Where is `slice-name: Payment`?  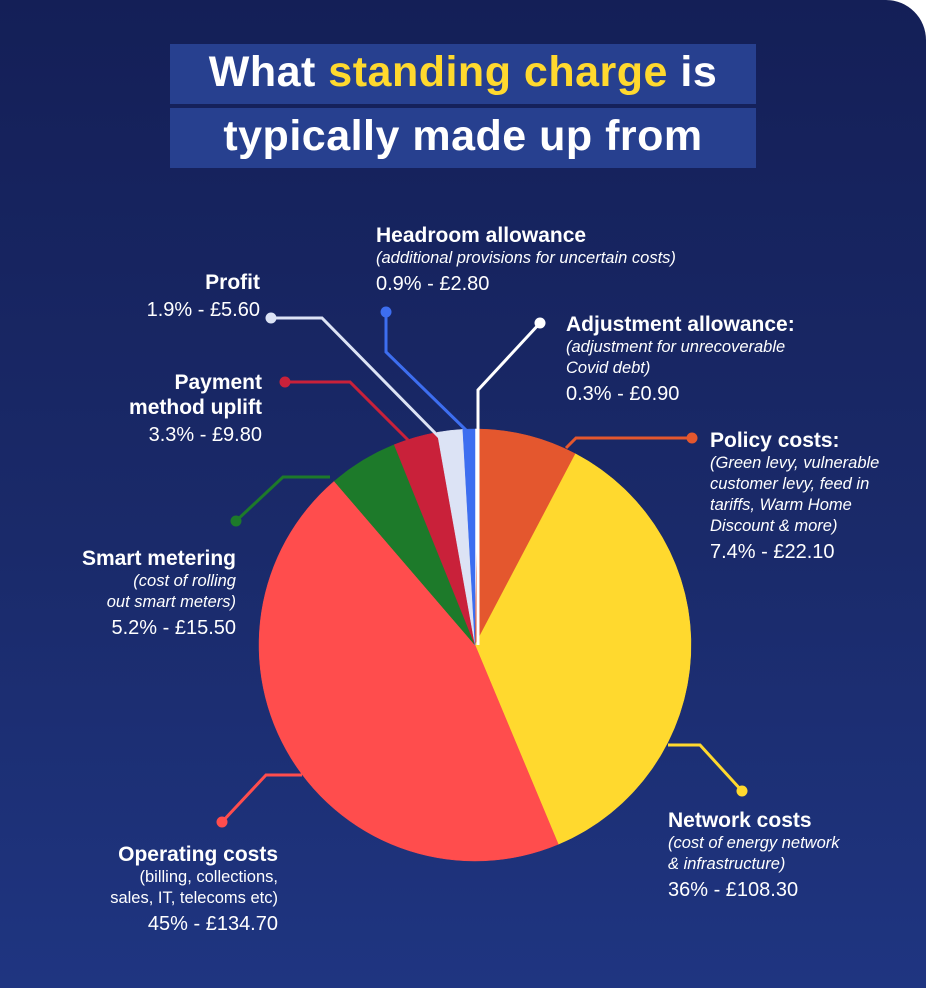 slice-name: Payment is located at coordinates (218, 382).